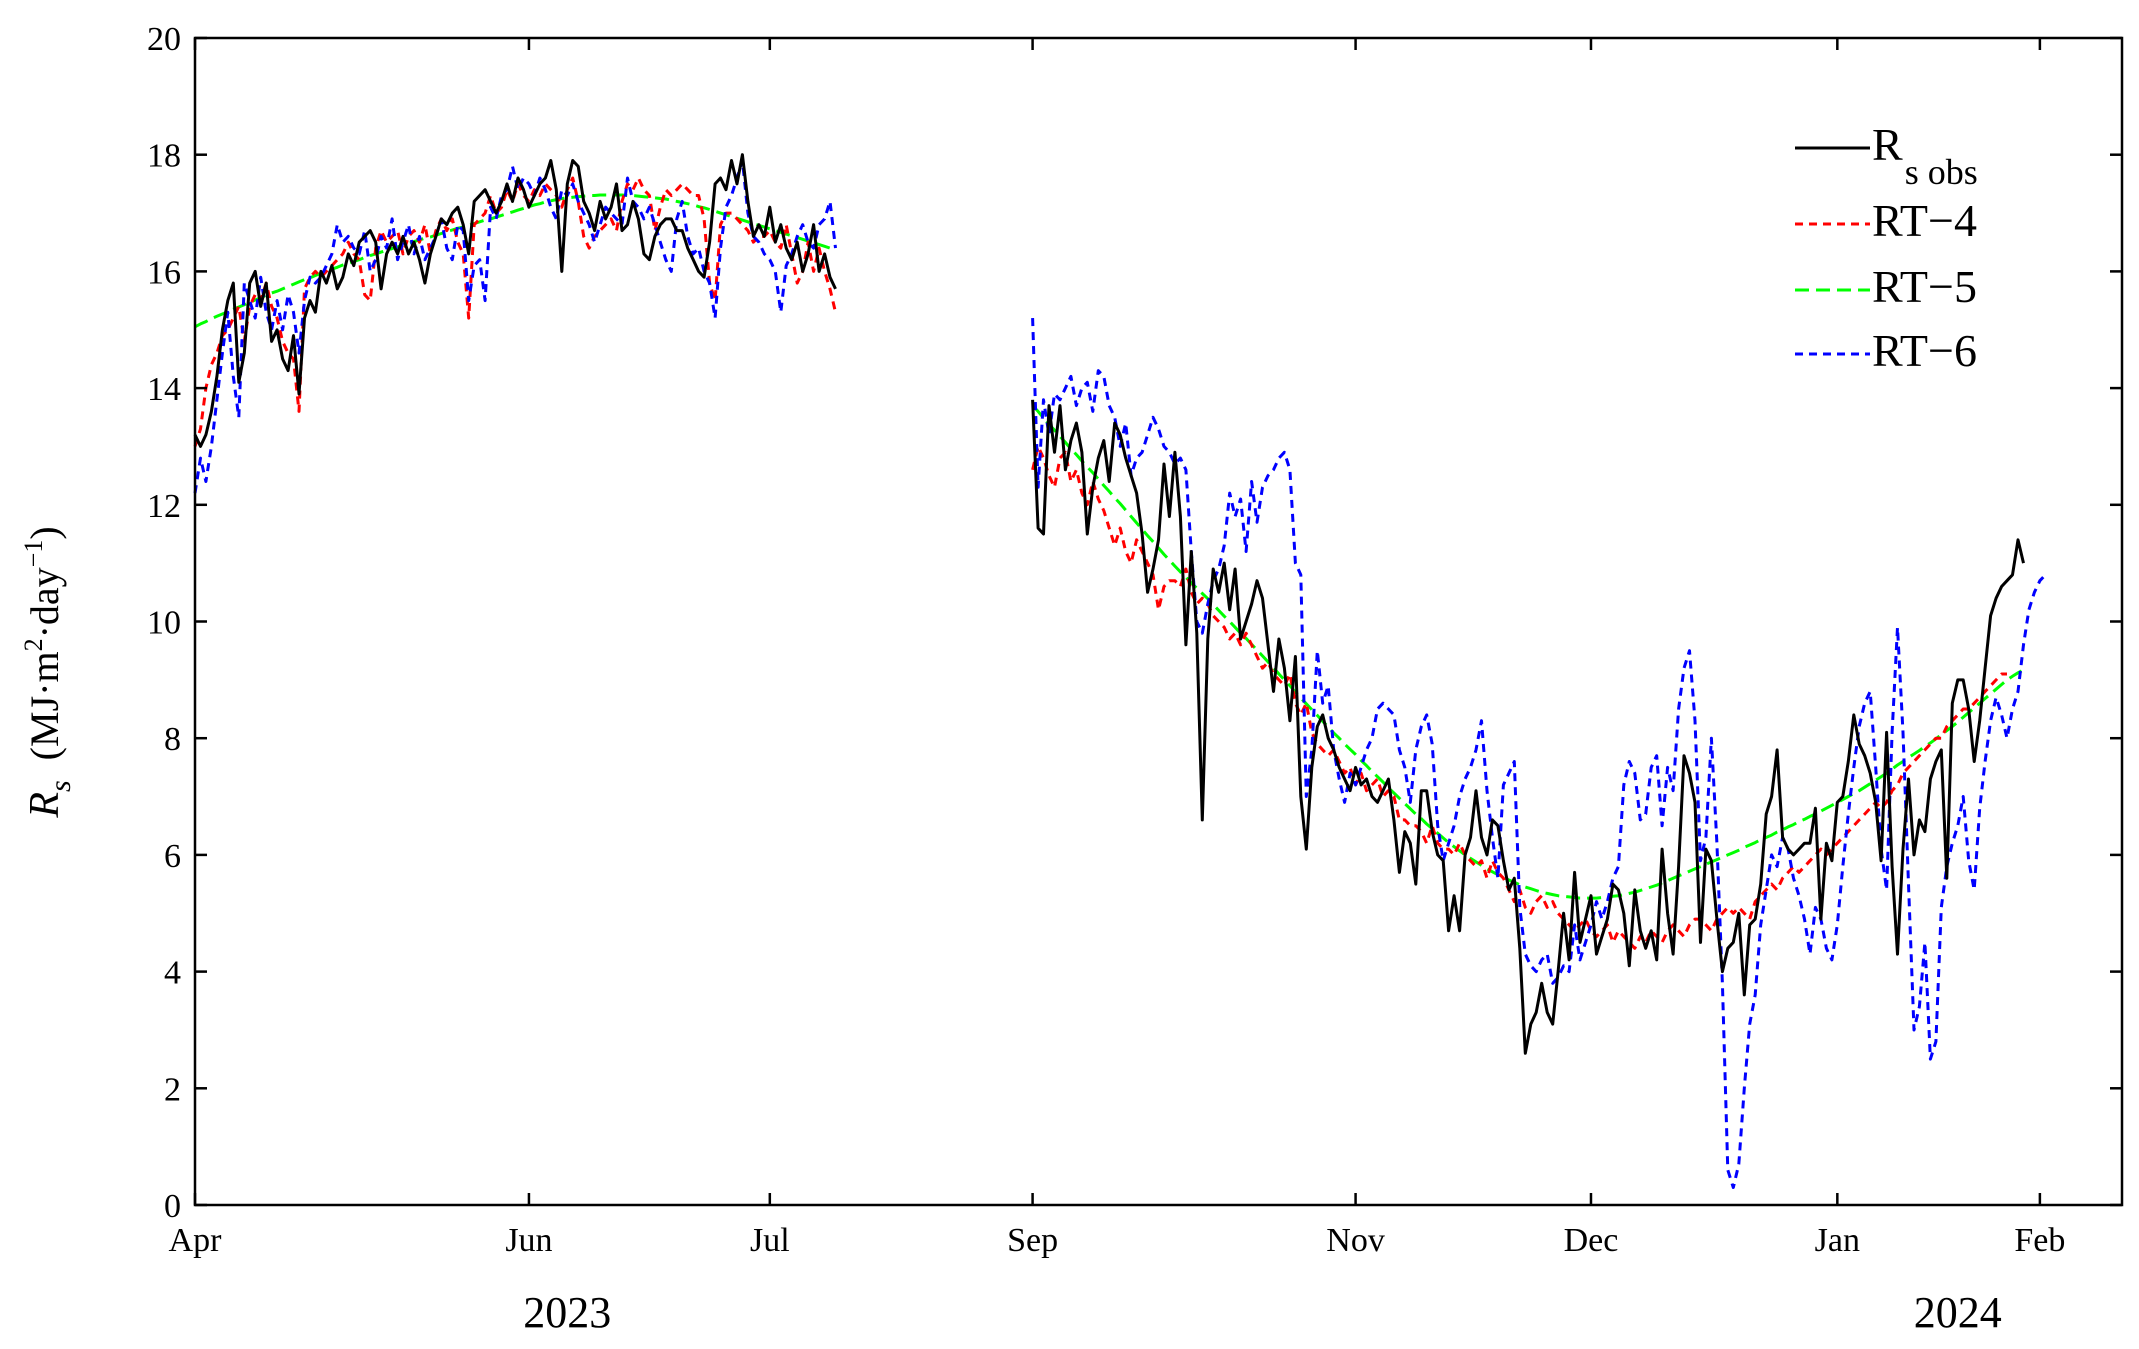 This screenshot has width=2139, height=1349. I want to click on y-axis-unit-suffix: ), so click(44, 532).